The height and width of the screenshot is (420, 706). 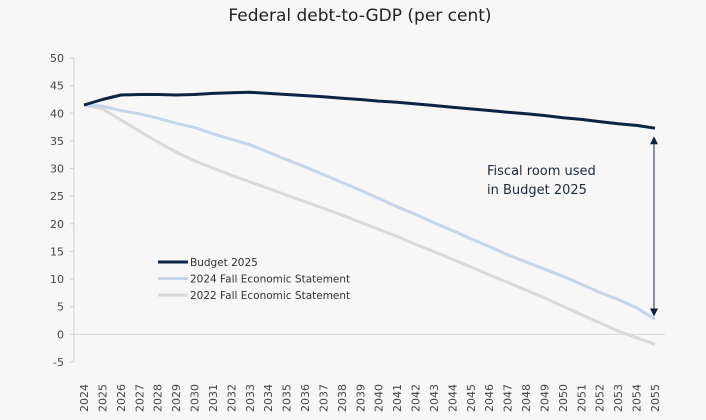 I want to click on x-tick-label: 2035, so click(x=287, y=398).